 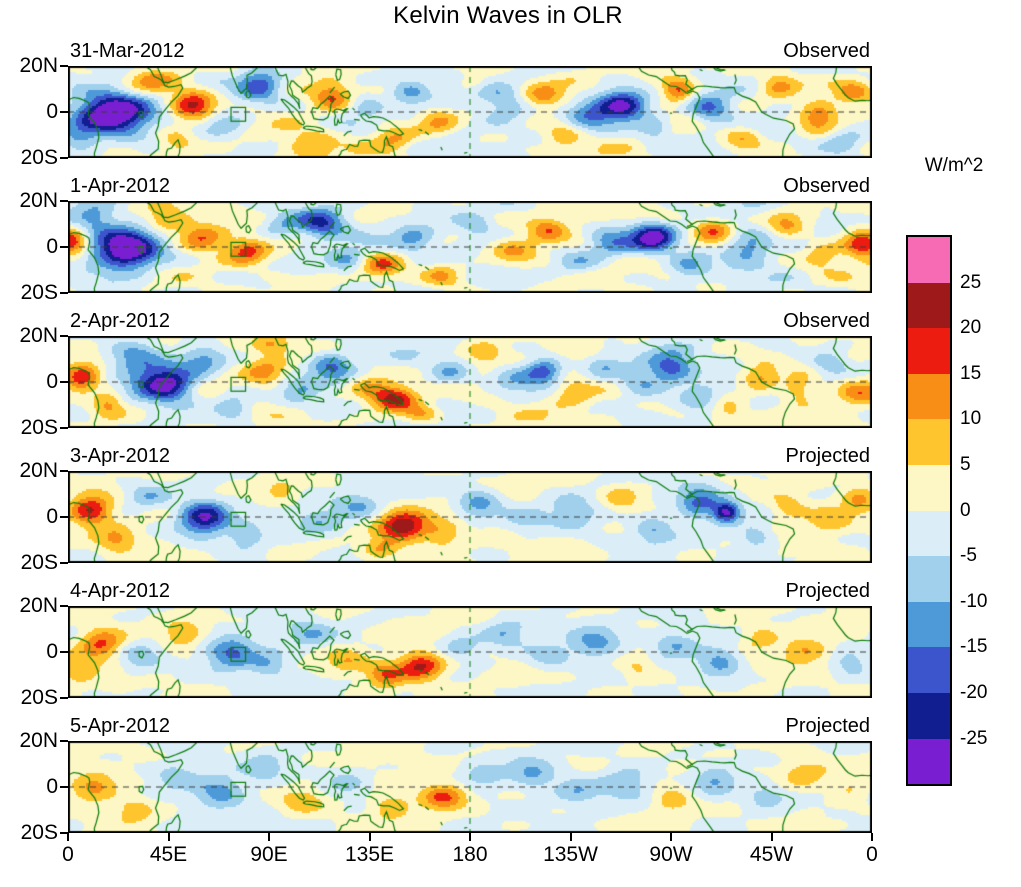 What do you see at coordinates (971, 419) in the screenshot?
I see `colorbar-tick-label: 10` at bounding box center [971, 419].